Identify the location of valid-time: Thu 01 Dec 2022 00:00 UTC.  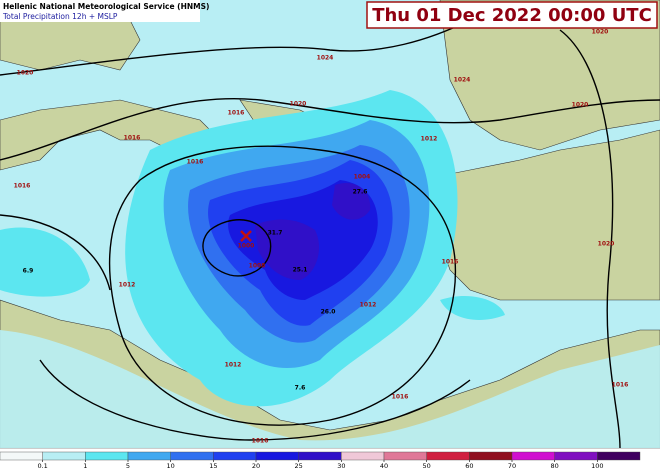
(512, 15).